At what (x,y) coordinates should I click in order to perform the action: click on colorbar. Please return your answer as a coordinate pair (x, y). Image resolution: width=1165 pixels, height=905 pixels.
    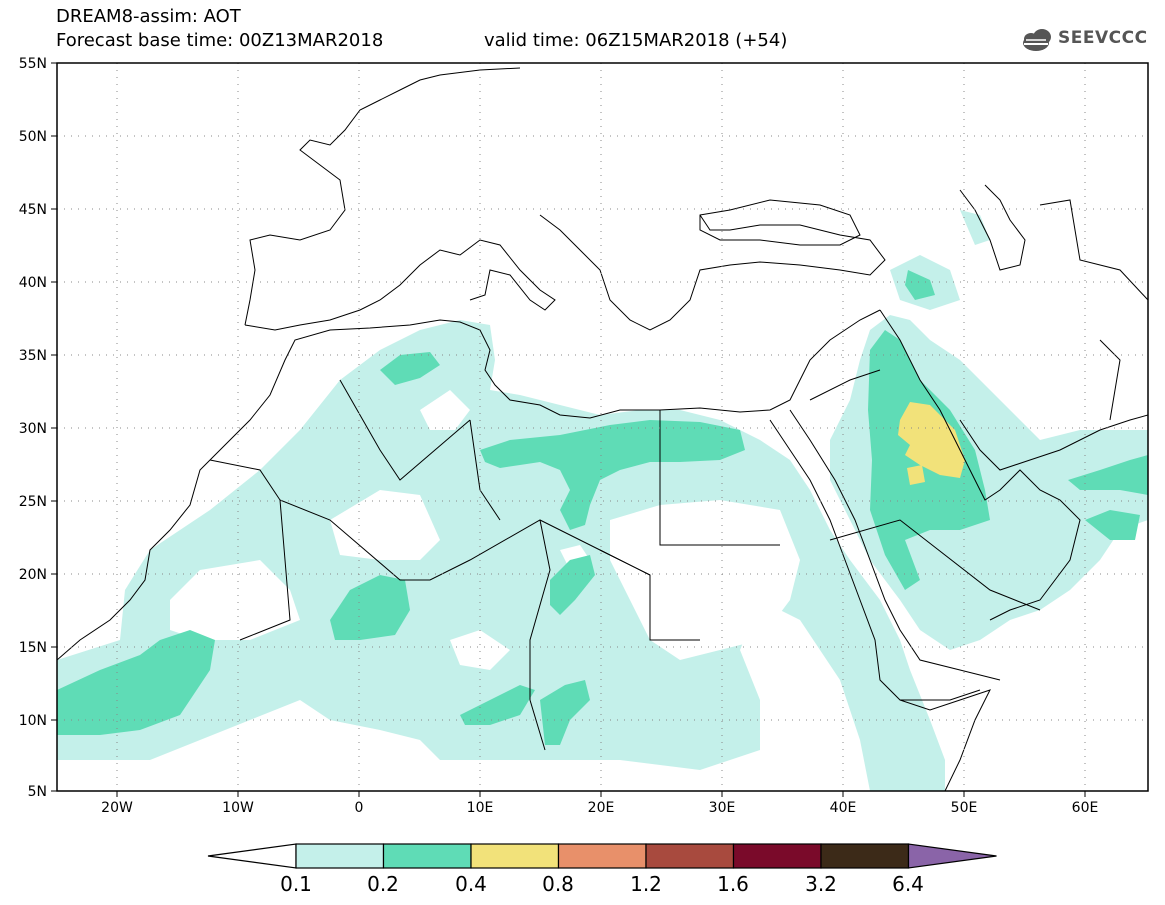
    Looking at the image, I should click on (602, 856).